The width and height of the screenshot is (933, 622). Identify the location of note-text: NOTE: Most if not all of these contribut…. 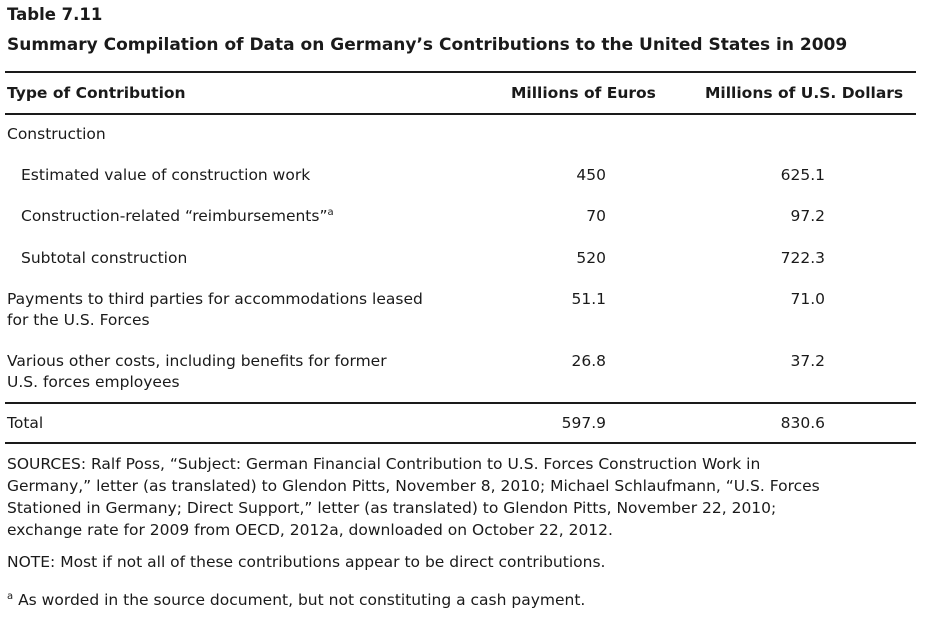
(306, 562).